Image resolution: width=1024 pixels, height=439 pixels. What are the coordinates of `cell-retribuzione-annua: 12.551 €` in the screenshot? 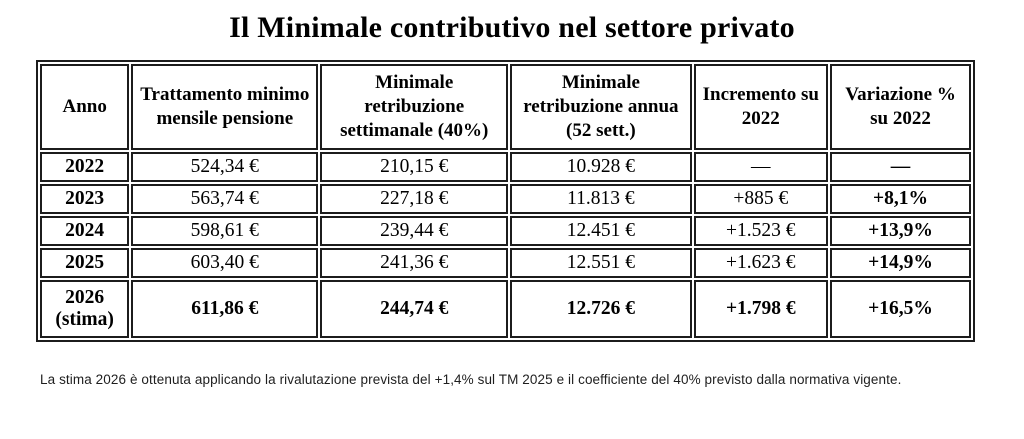 It's located at (601, 263).